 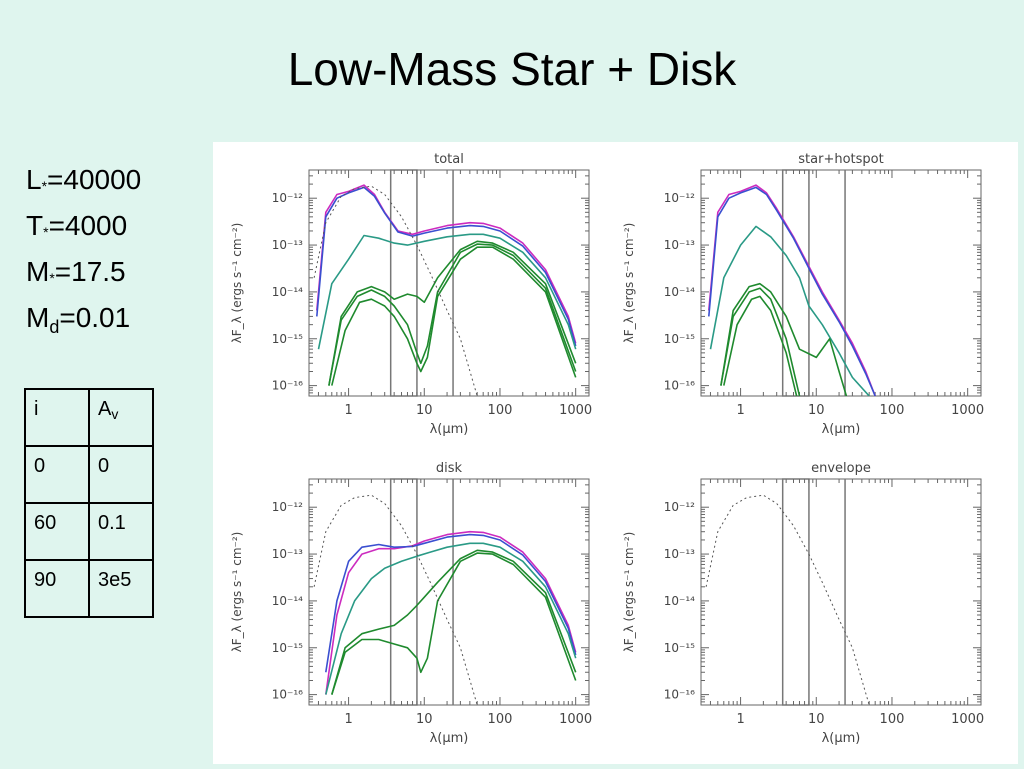 What do you see at coordinates (78, 319) in the screenshot?
I see `param-disk-mass: Md=0.01` at bounding box center [78, 319].